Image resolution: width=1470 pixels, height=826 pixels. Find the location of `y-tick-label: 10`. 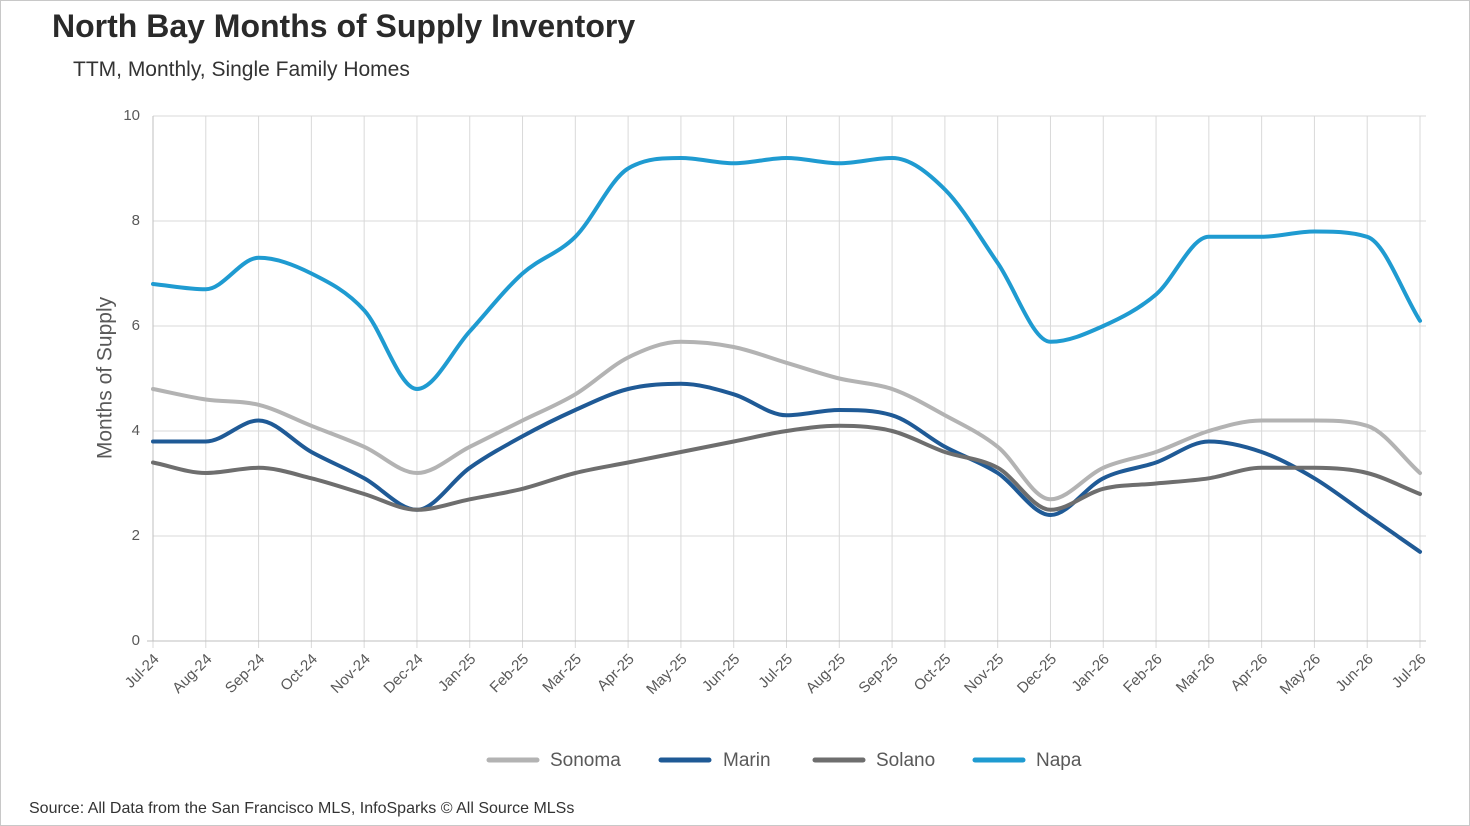

y-tick-label: 10 is located at coordinates (131, 115).